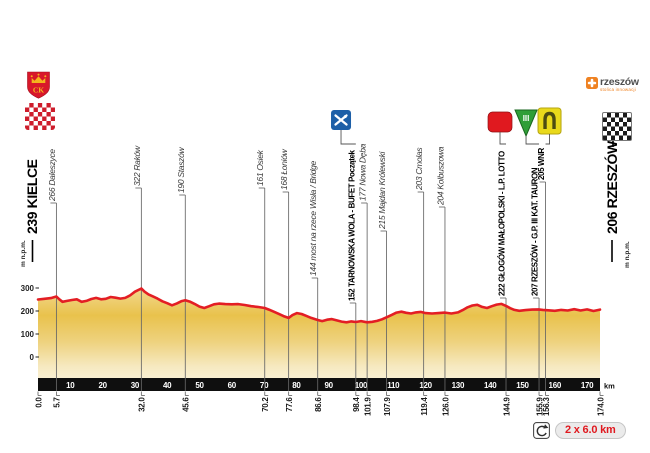 The width and height of the screenshot is (650, 453). I want to click on km-mark-label: 144.9, so click(506, 406).